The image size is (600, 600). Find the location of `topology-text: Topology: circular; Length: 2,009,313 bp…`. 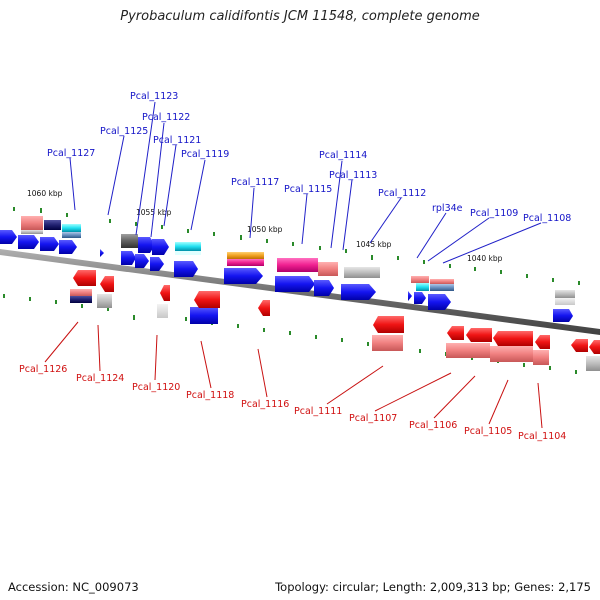

topology-text: Topology: circular; Length: 2,009,313 bp… is located at coordinates (433, 587).